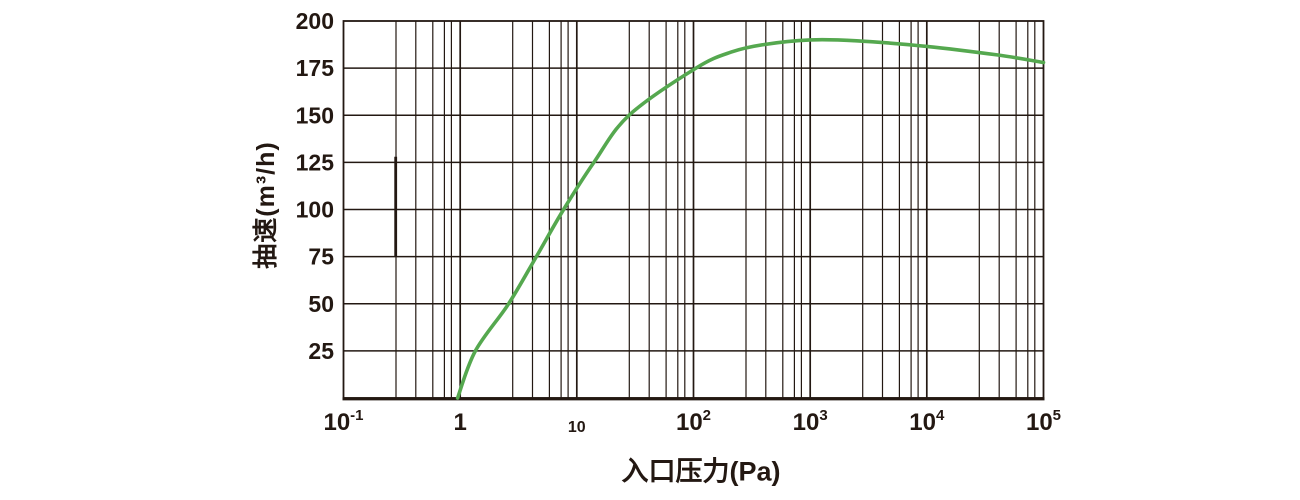  What do you see at coordinates (315, 162) in the screenshot?
I see `y-tick-label: 125` at bounding box center [315, 162].